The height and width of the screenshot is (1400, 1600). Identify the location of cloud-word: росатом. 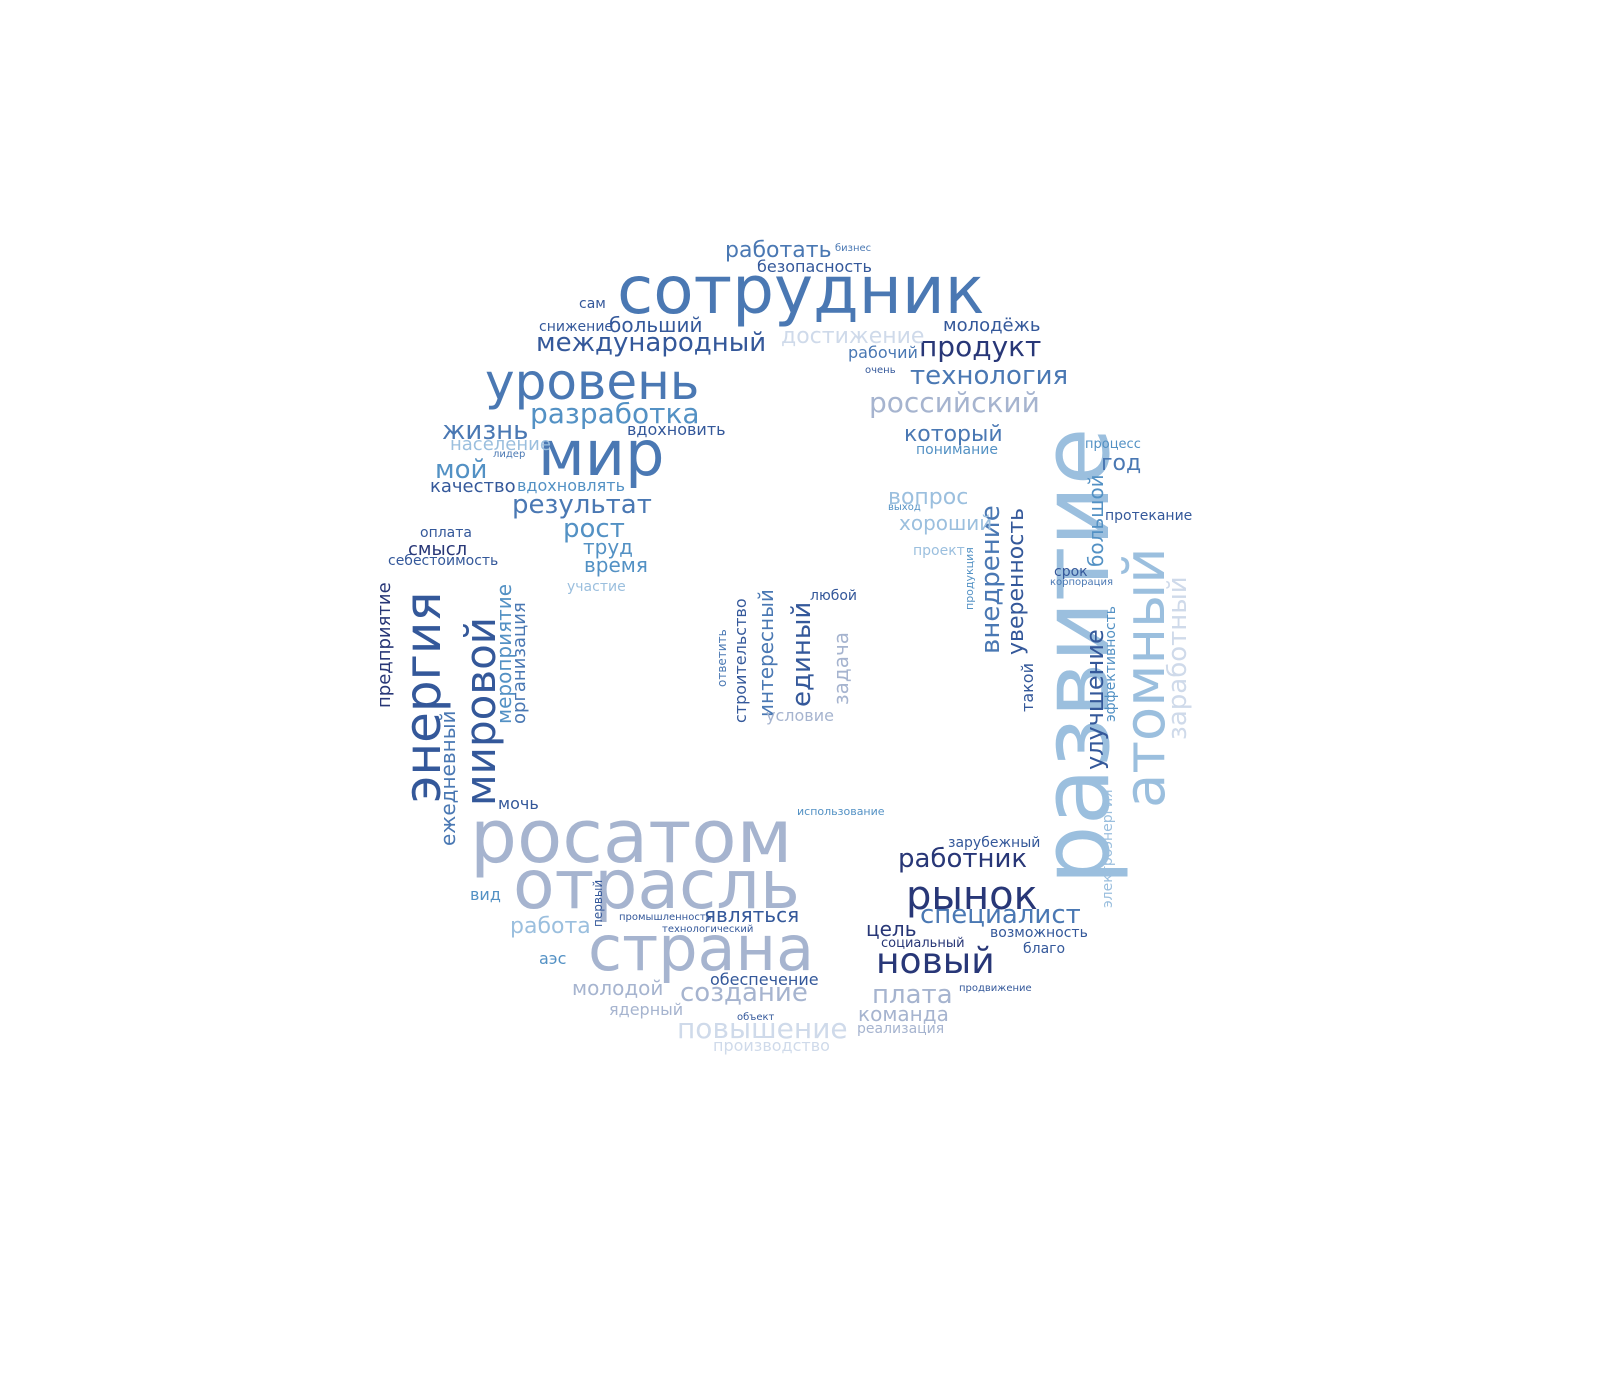
(631, 837).